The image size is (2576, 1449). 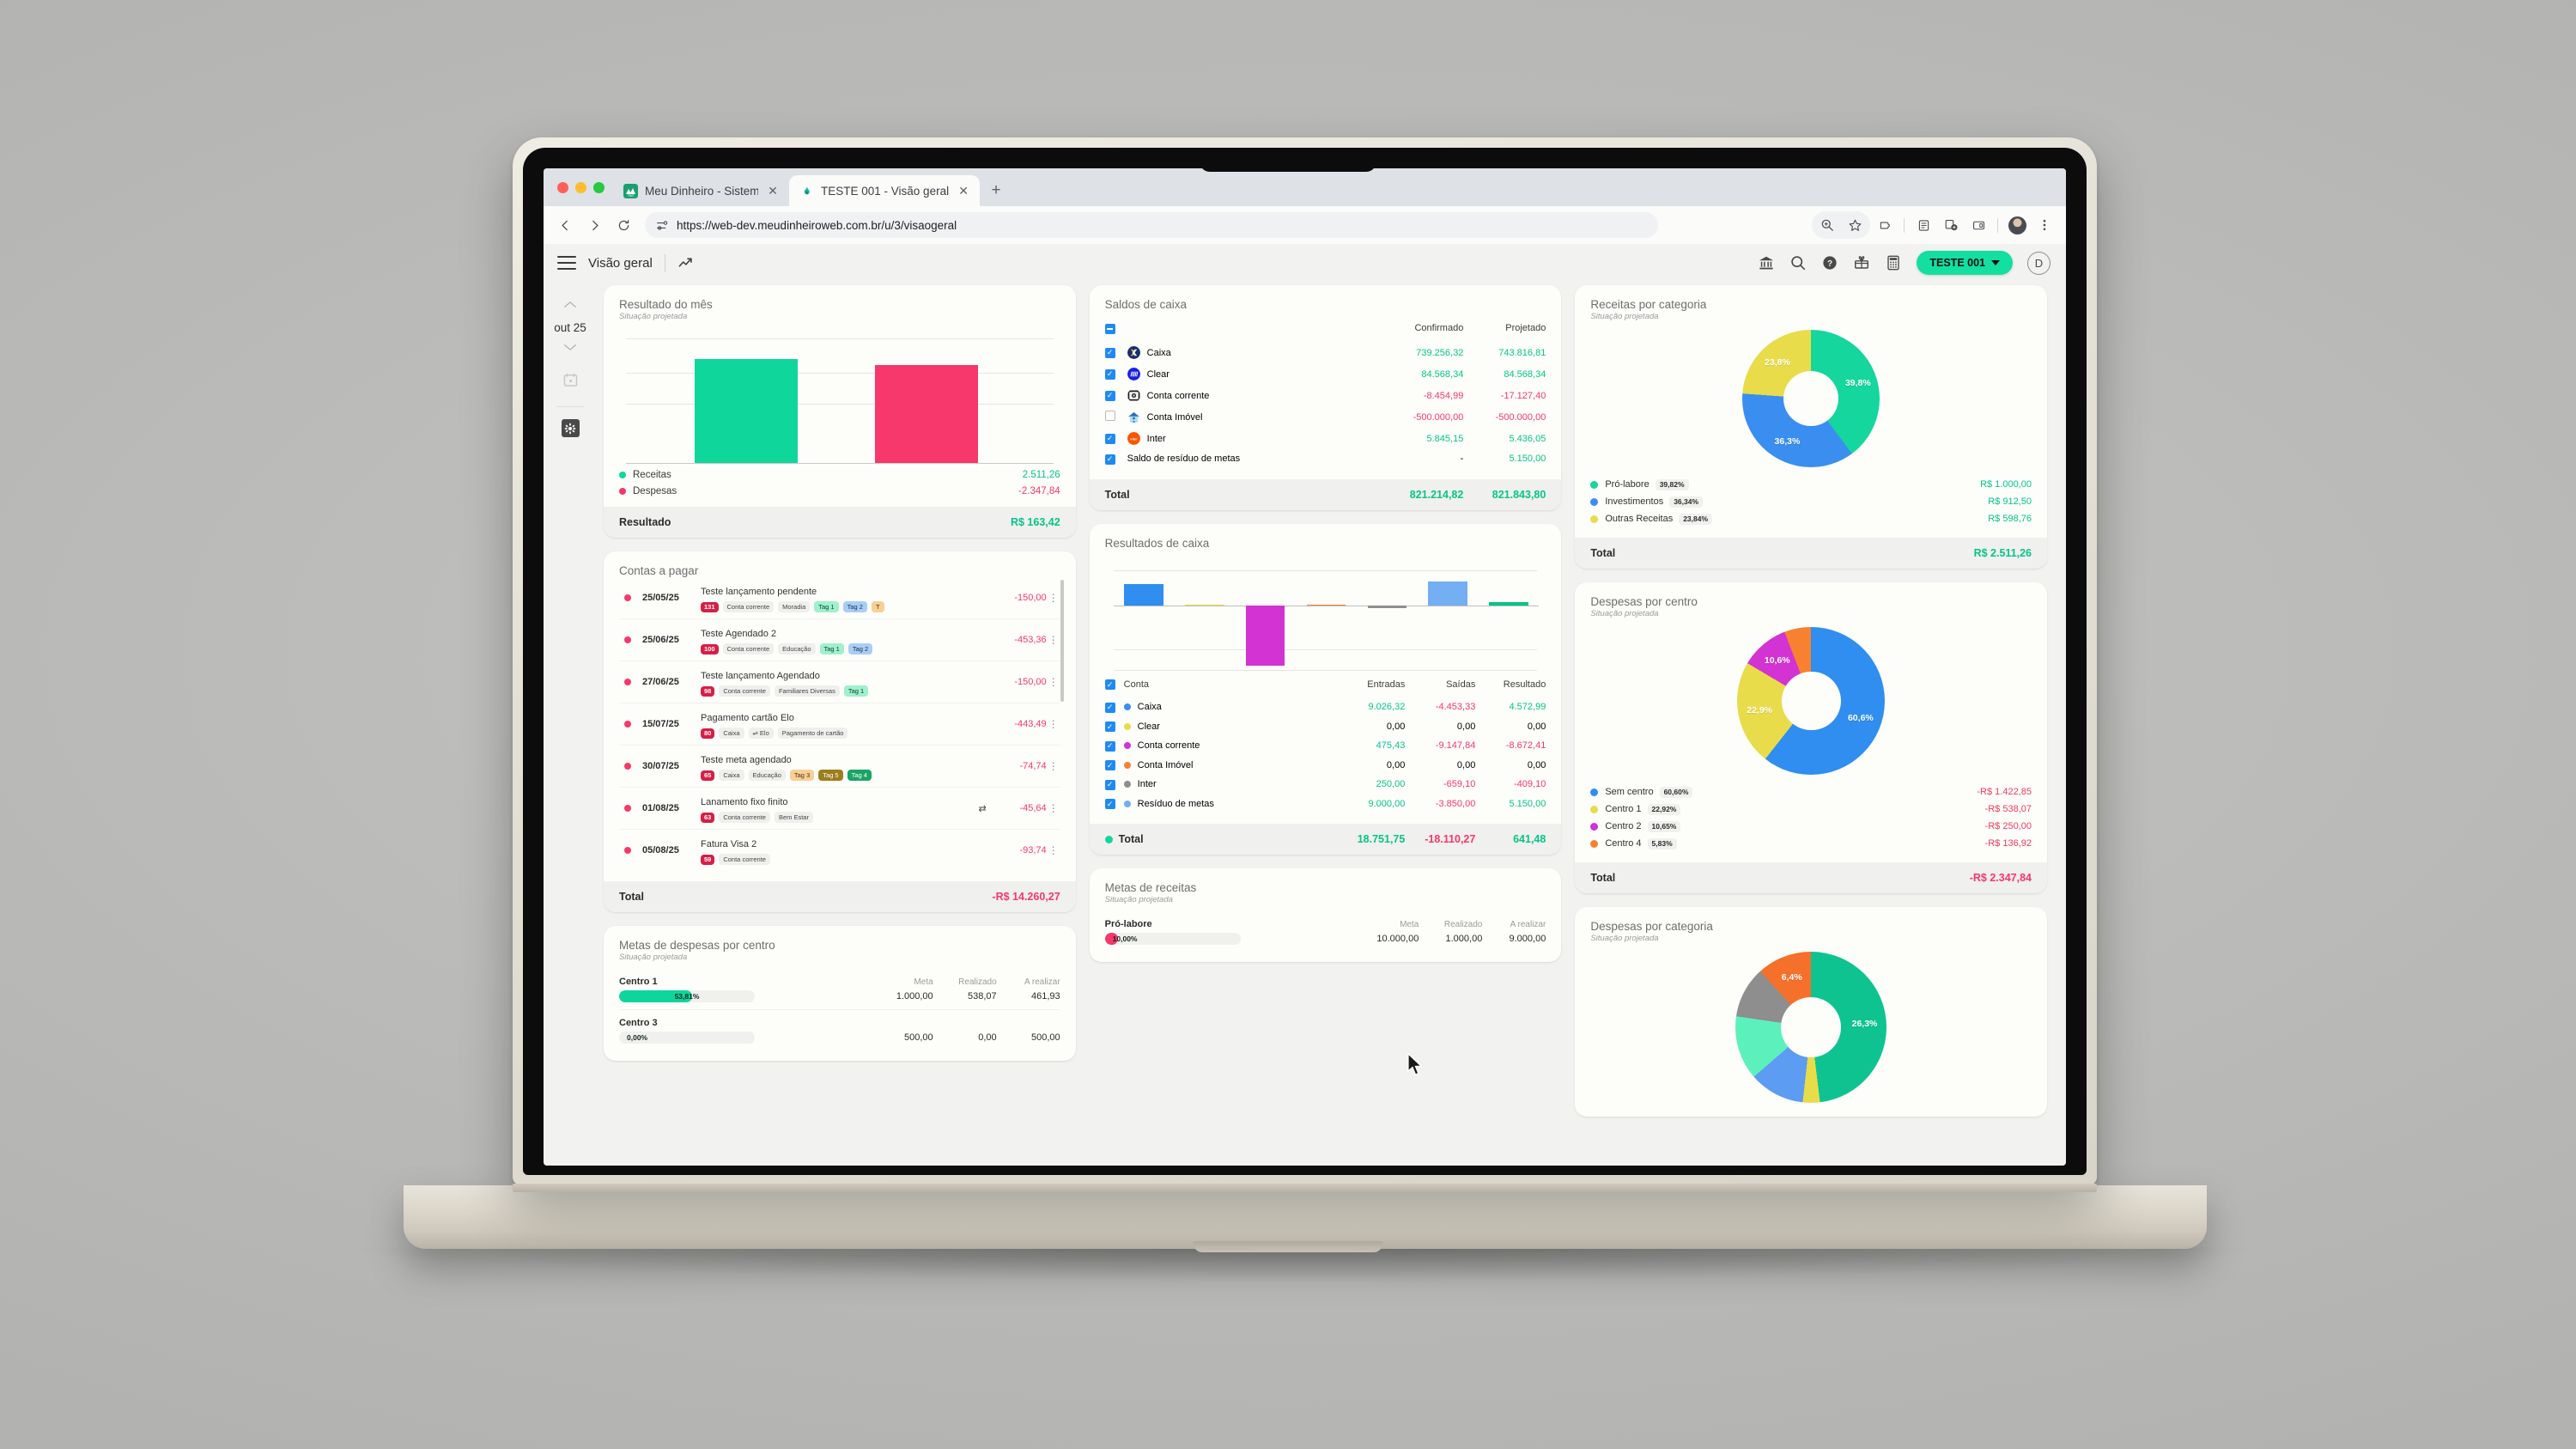 I want to click on select-all-cell: ✓, so click(x=1114, y=687).